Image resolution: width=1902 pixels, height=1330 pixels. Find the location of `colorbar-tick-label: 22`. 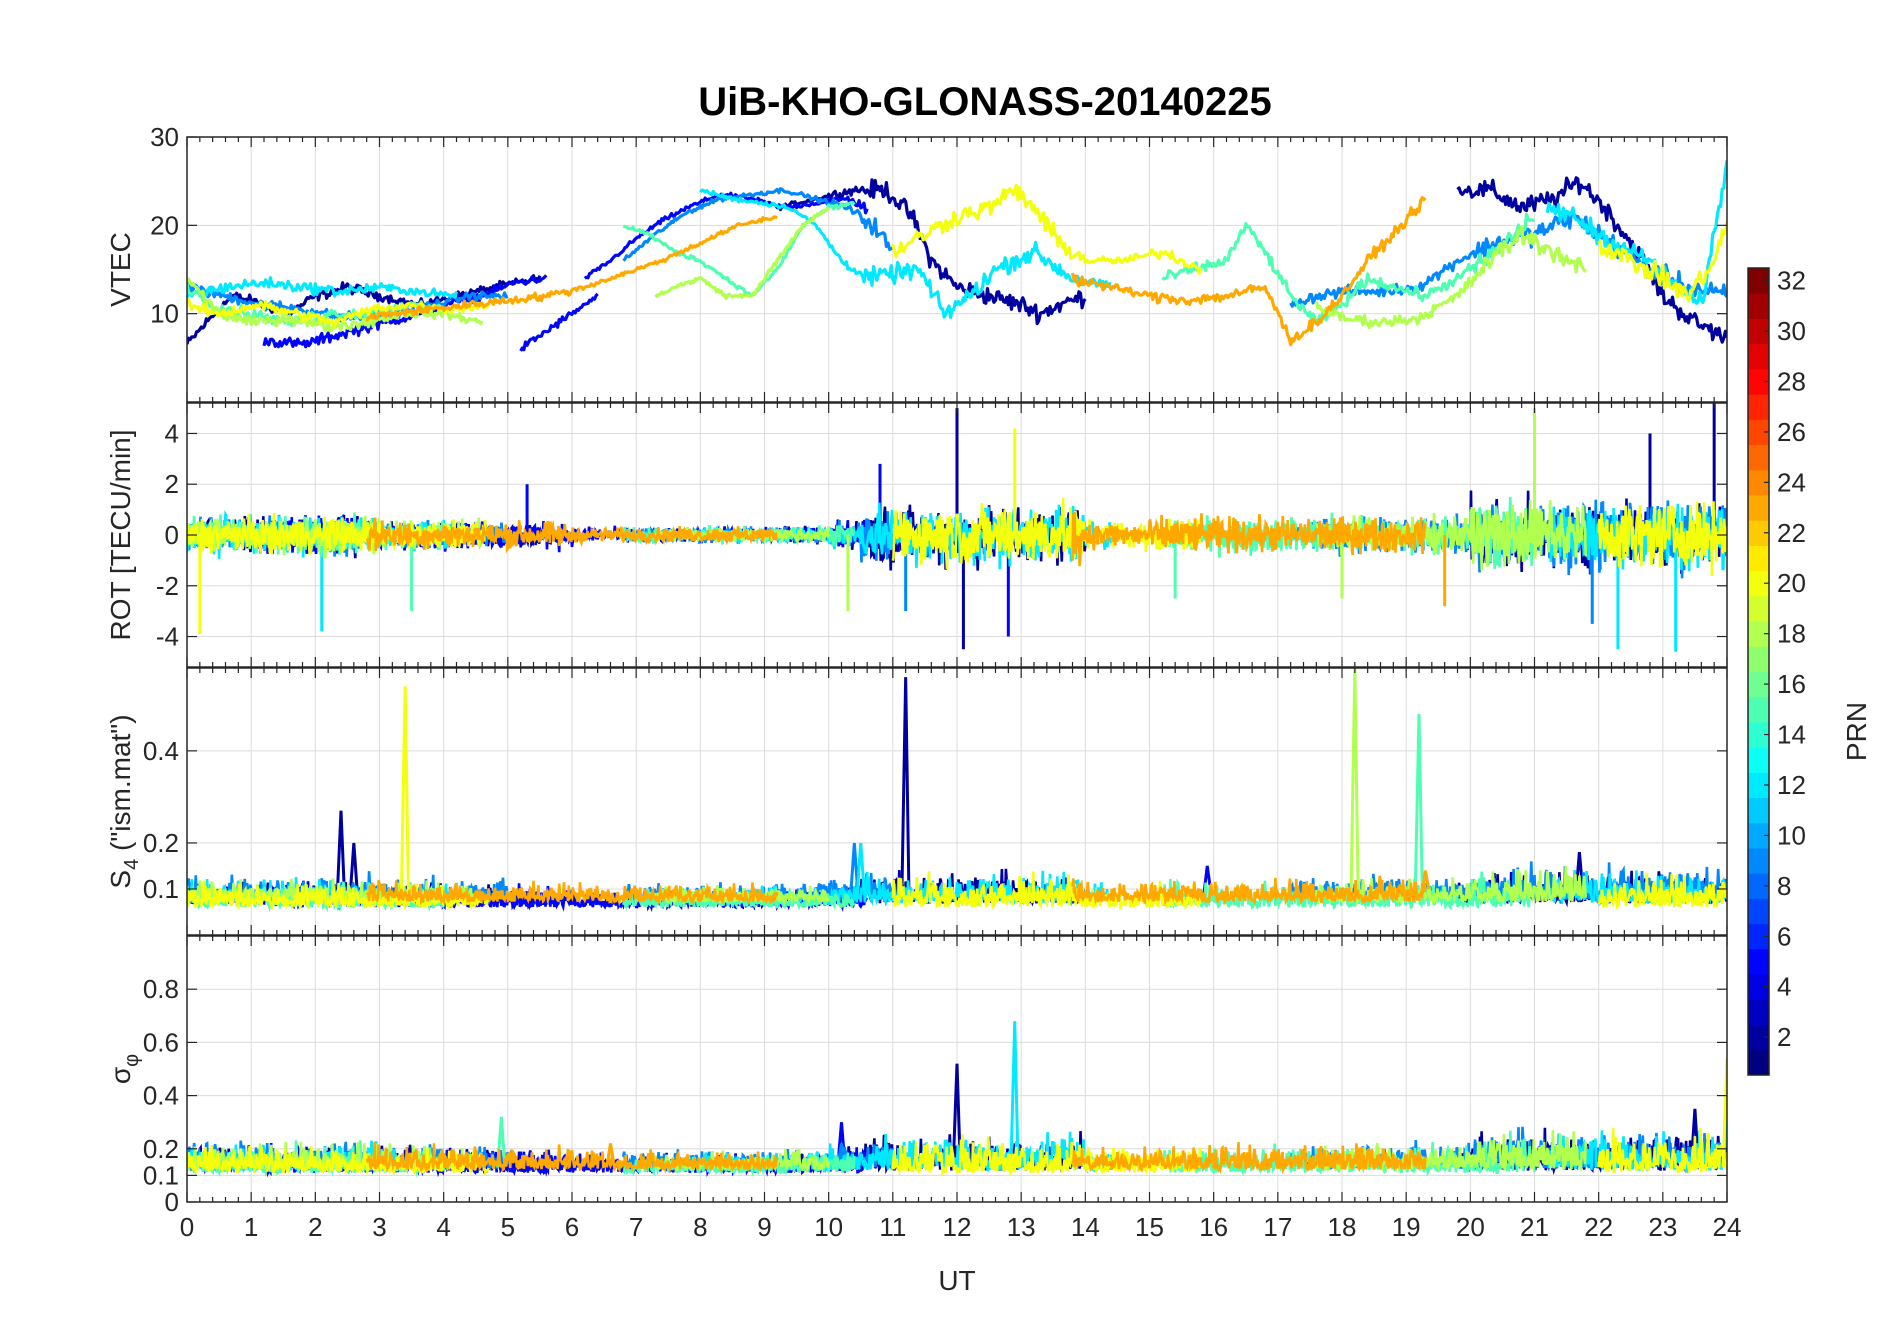

colorbar-tick-label: 22 is located at coordinates (1791, 533).